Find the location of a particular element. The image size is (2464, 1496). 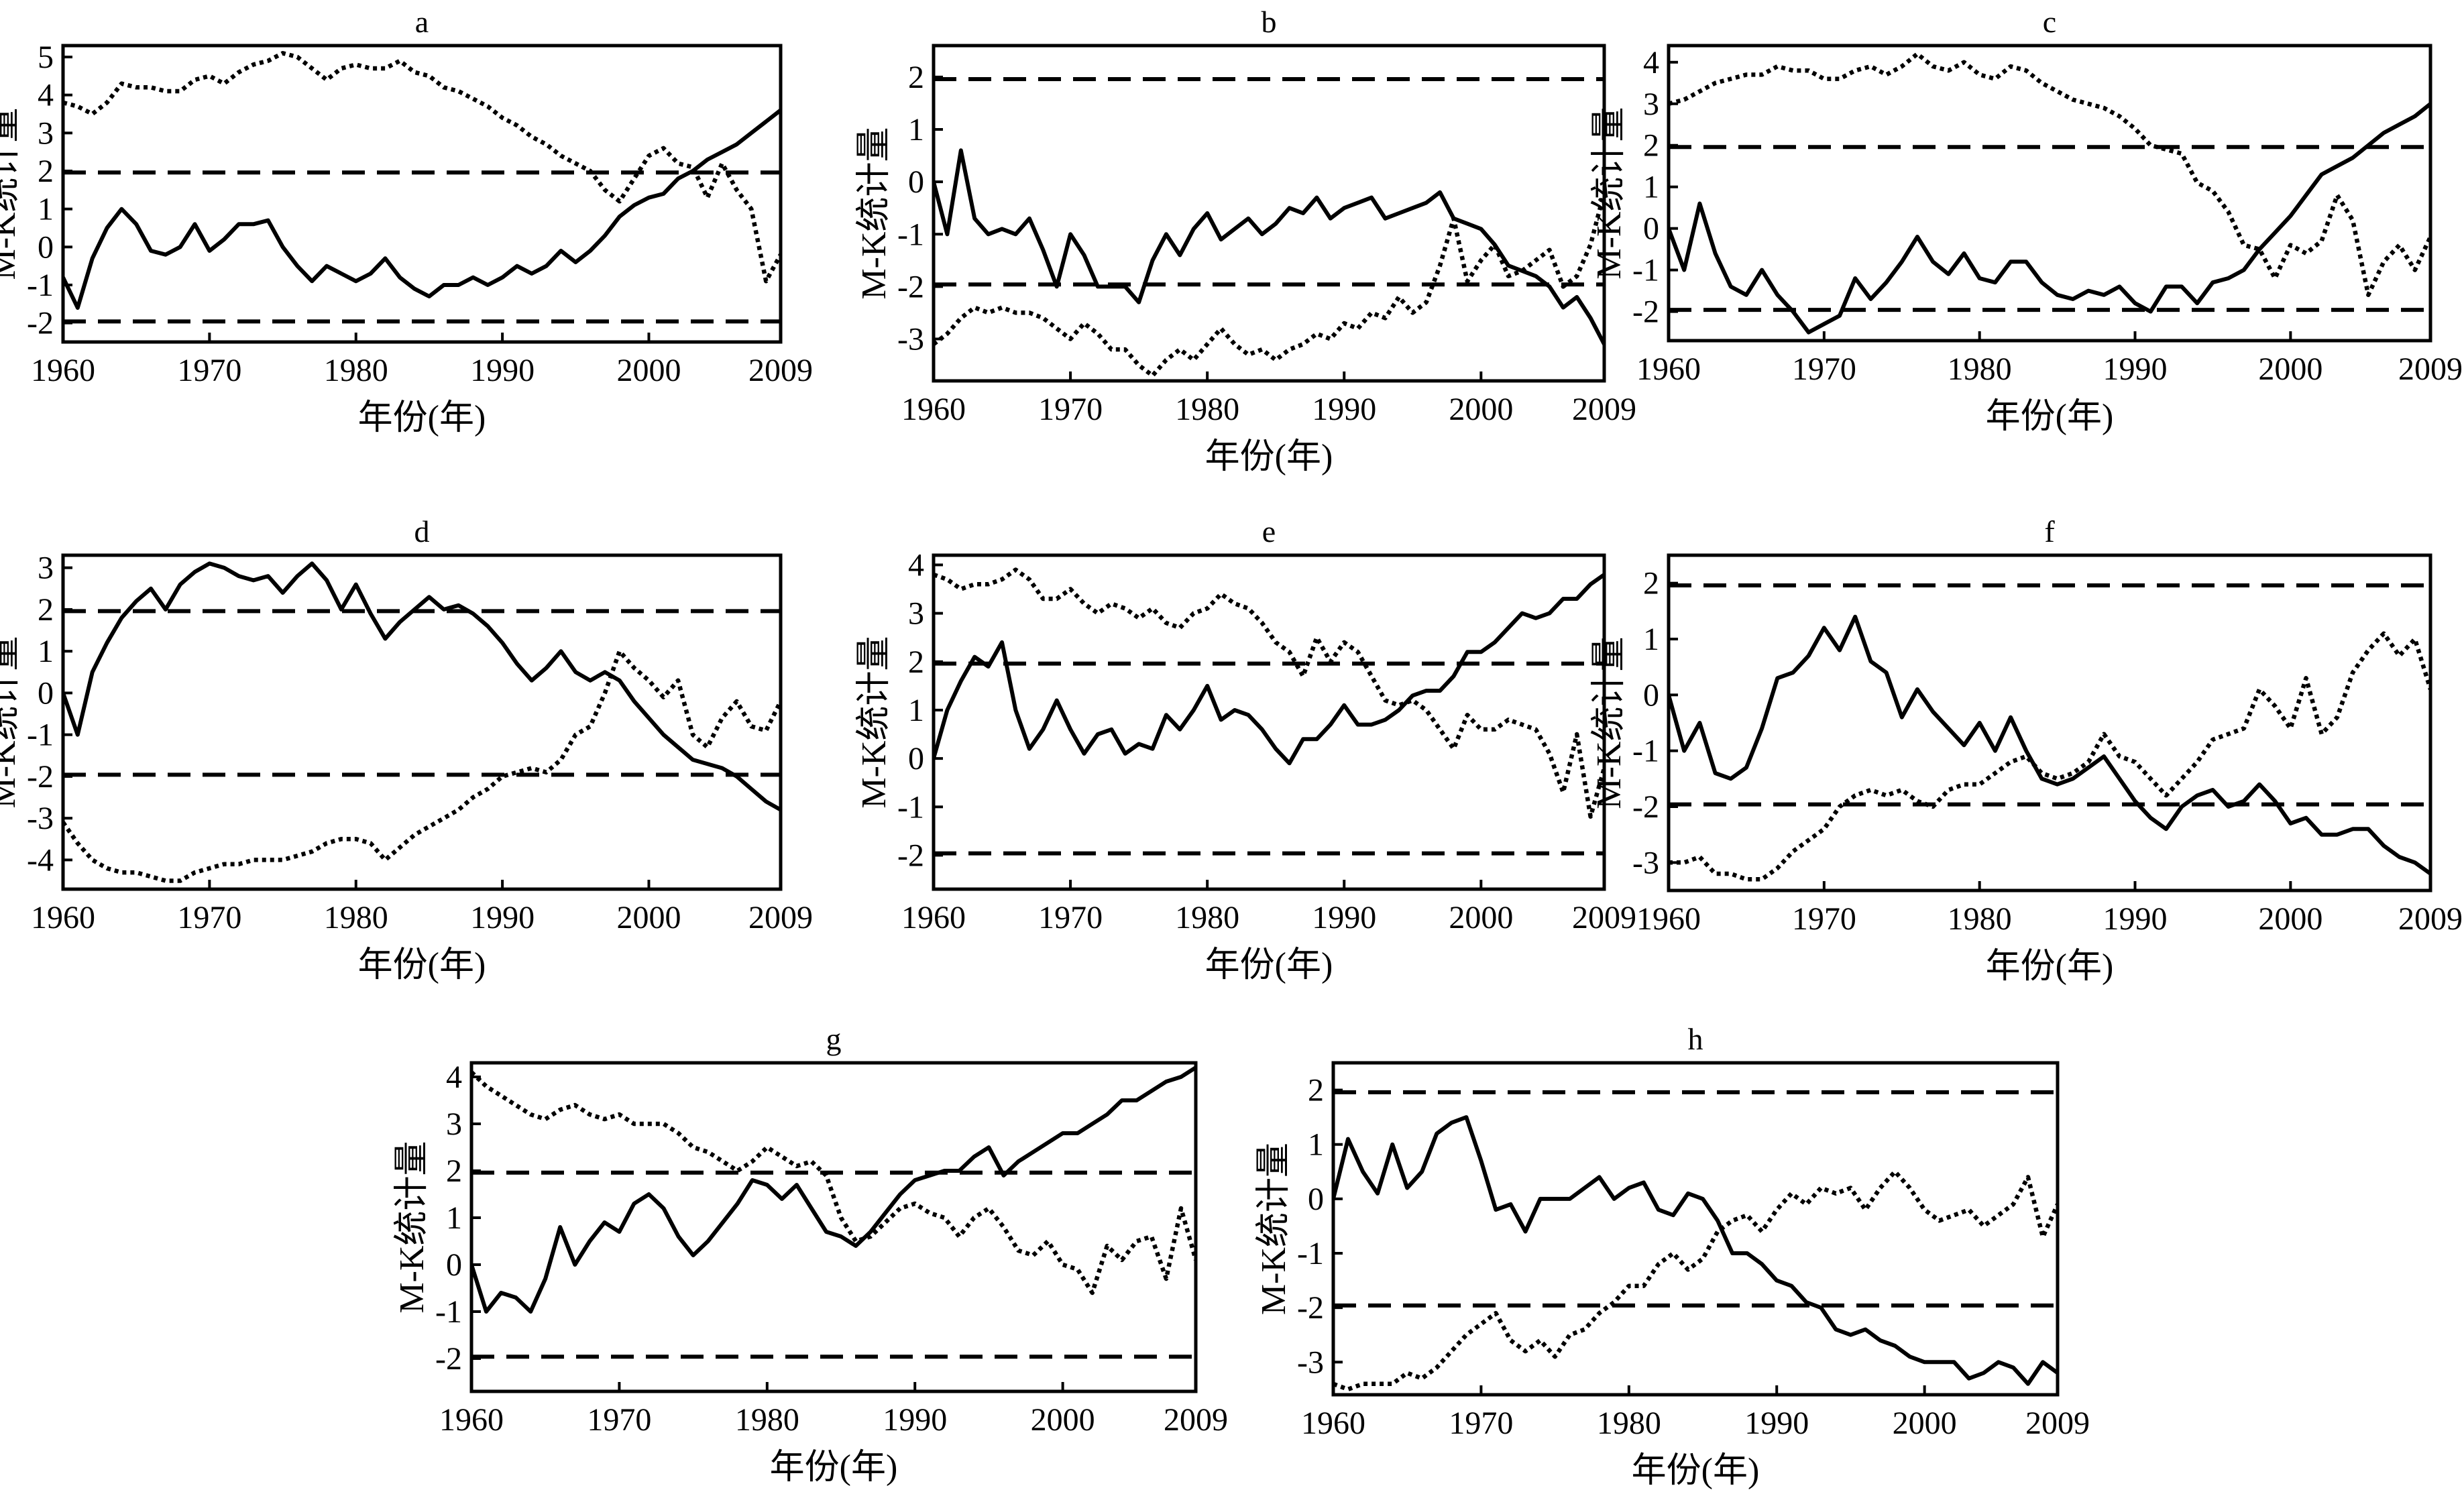

panel-title: g is located at coordinates (834, 1039).